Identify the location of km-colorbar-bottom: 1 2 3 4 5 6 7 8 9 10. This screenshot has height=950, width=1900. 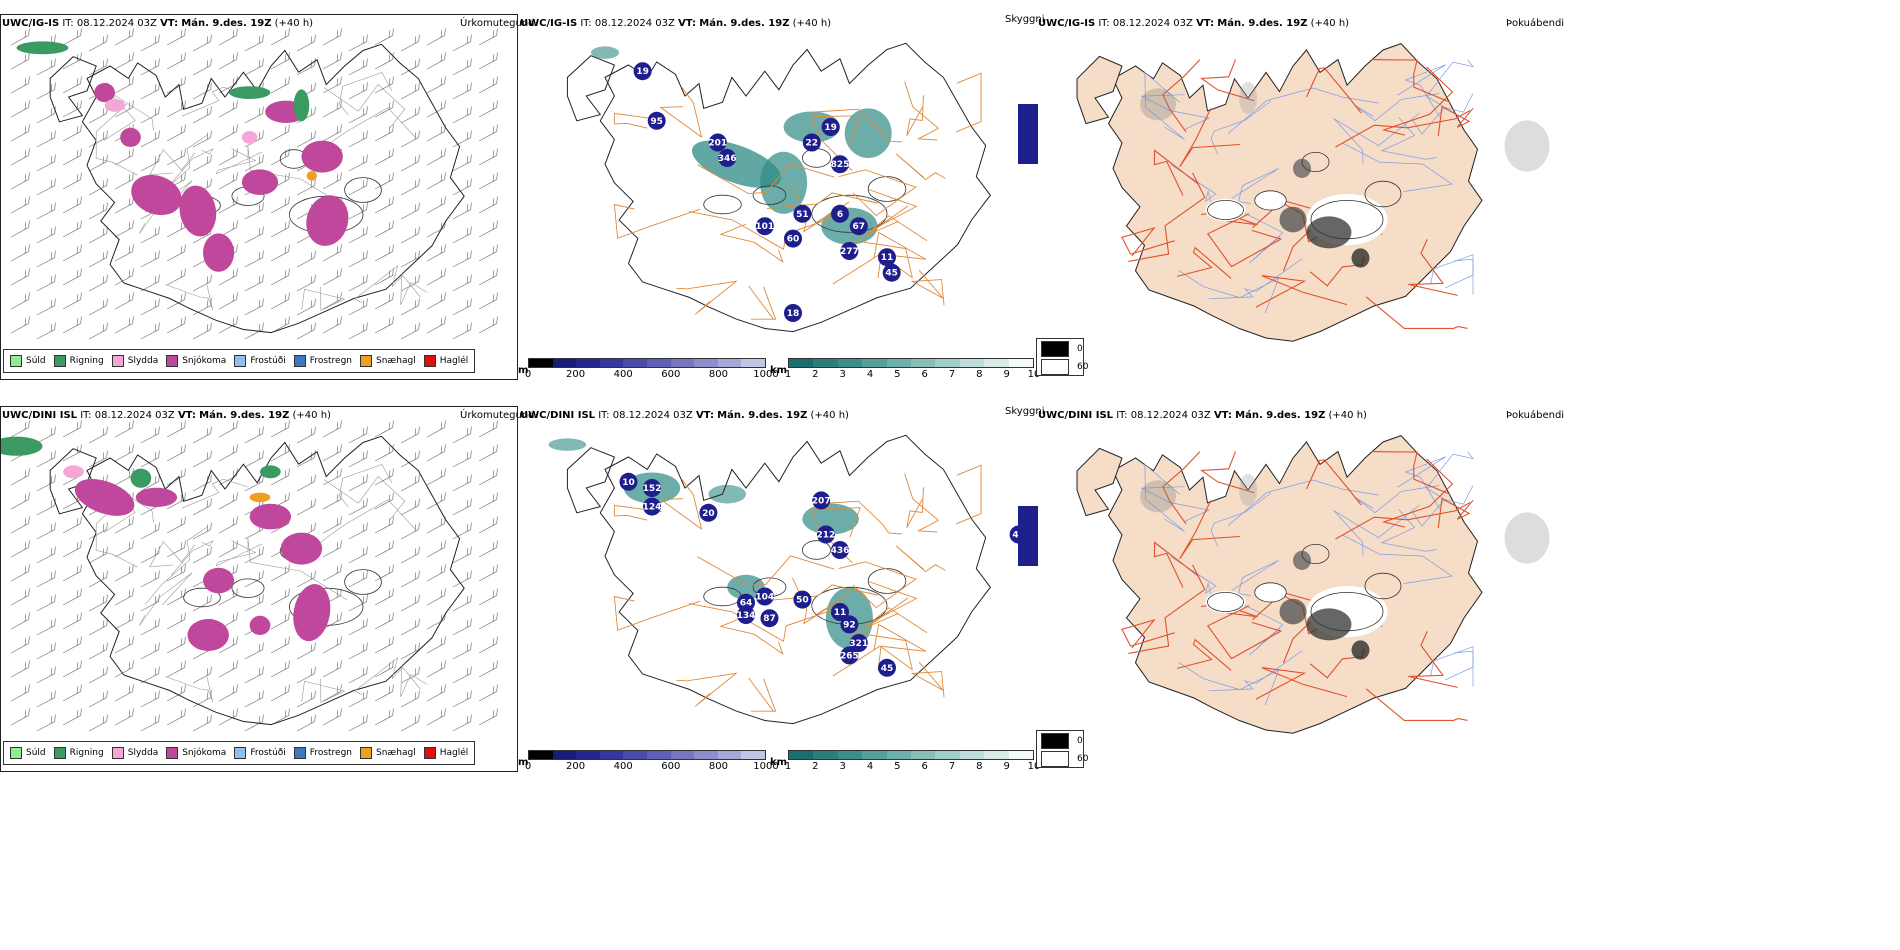
(912, 762).